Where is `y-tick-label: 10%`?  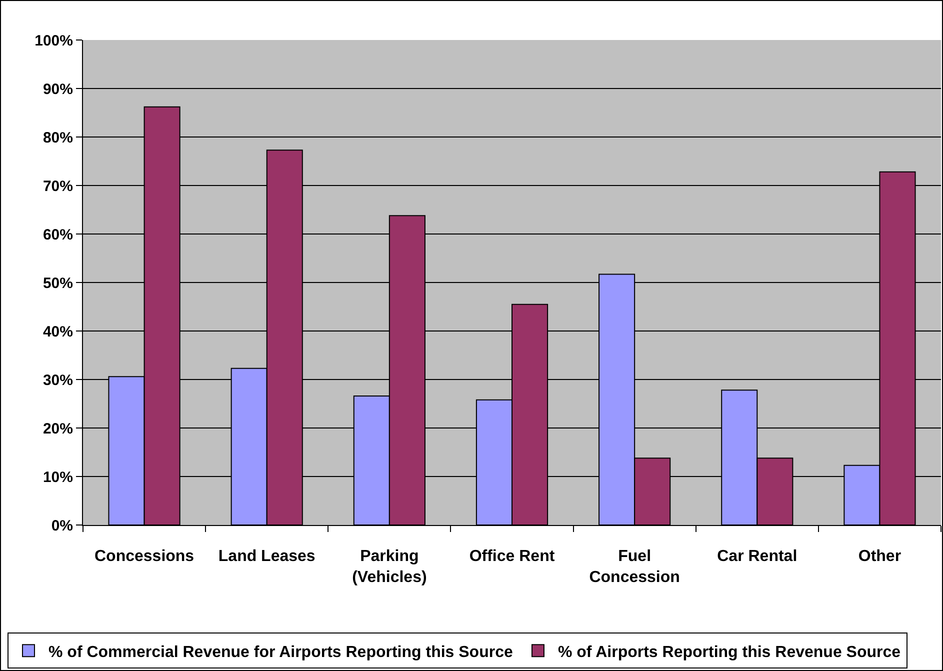
y-tick-label: 10% is located at coordinates (57, 477).